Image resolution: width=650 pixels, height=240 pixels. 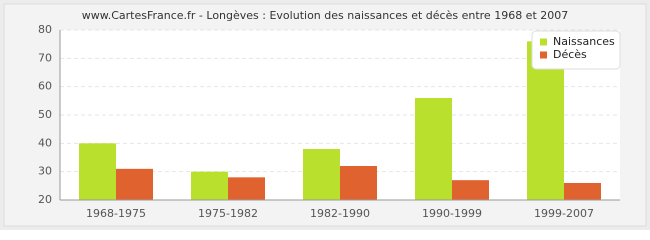 What do you see at coordinates (45, 57) in the screenshot?
I see `y-tick-label: 70` at bounding box center [45, 57].